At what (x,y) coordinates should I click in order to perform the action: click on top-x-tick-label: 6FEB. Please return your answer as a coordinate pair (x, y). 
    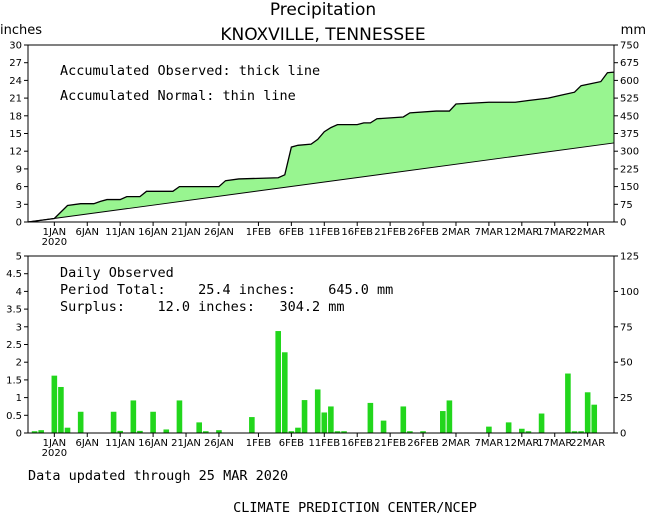
    Looking at the image, I should click on (291, 232).